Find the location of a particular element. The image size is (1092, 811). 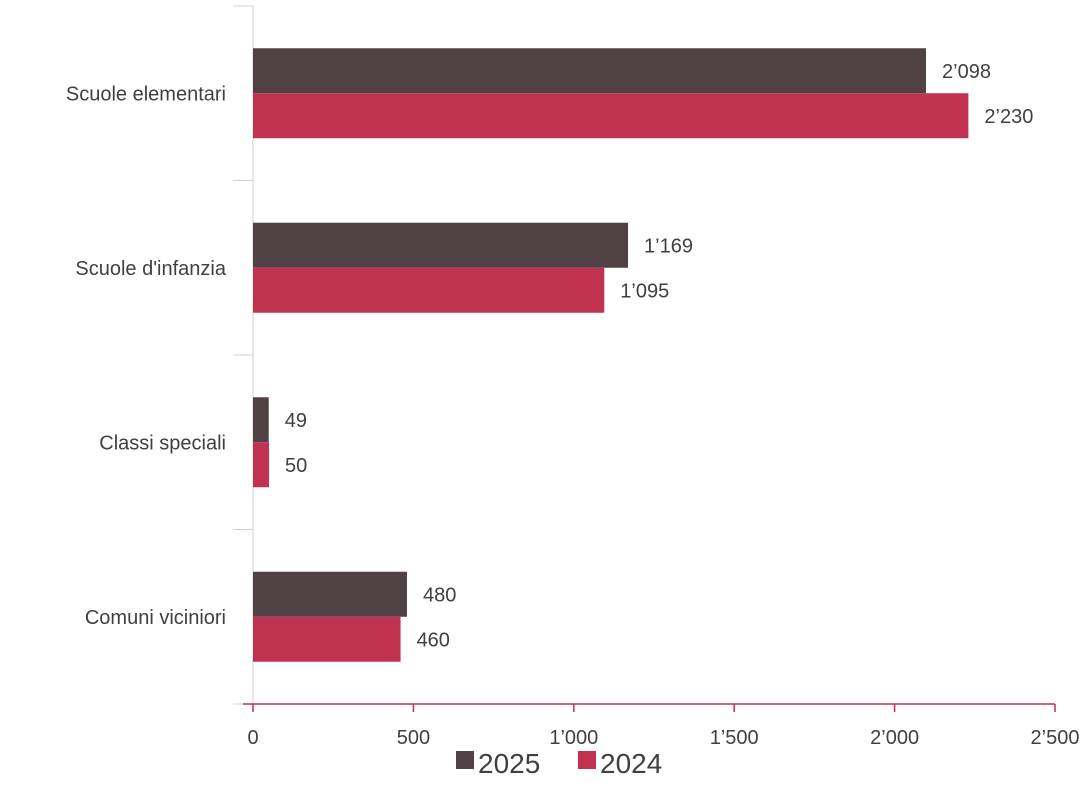

data-label: 50 is located at coordinates (296, 466).